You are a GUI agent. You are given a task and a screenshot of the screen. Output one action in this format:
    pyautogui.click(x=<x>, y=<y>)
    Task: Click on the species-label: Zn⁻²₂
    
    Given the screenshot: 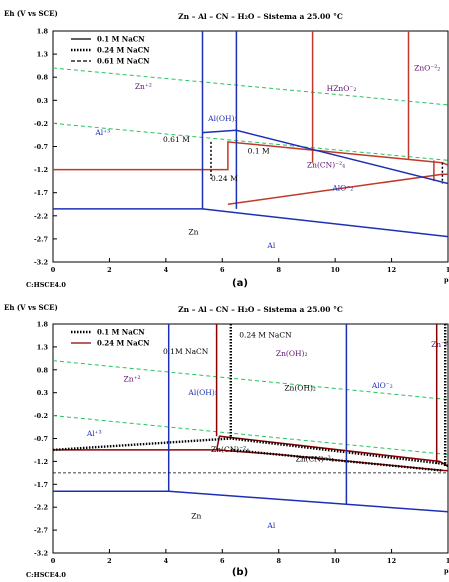 What is the action you would take?
    pyautogui.click(x=440, y=344)
    